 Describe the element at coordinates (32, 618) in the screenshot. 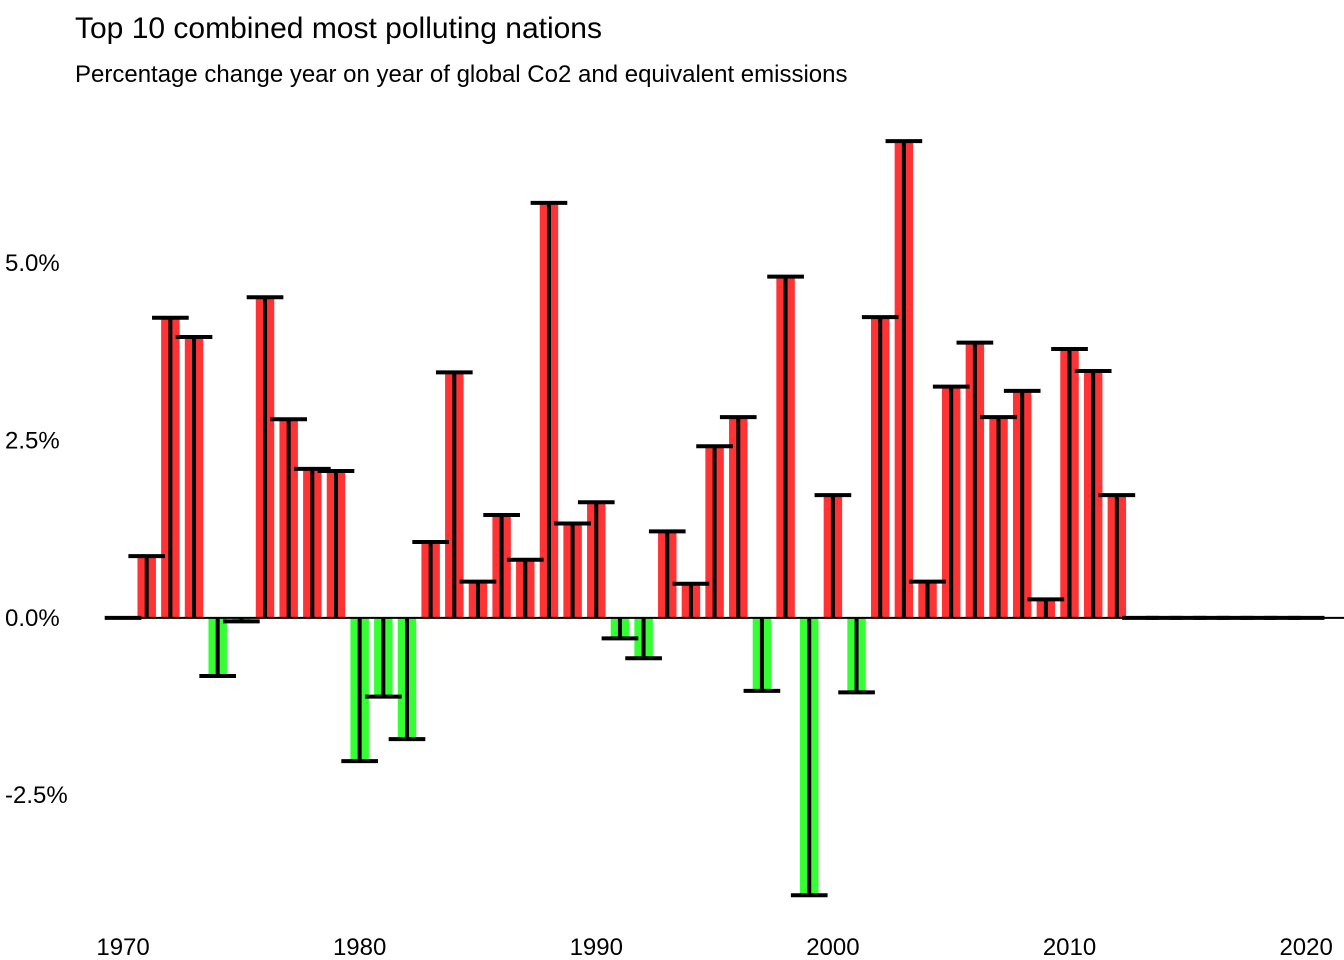

I see `y-tick-label: 0.0%` at that location.